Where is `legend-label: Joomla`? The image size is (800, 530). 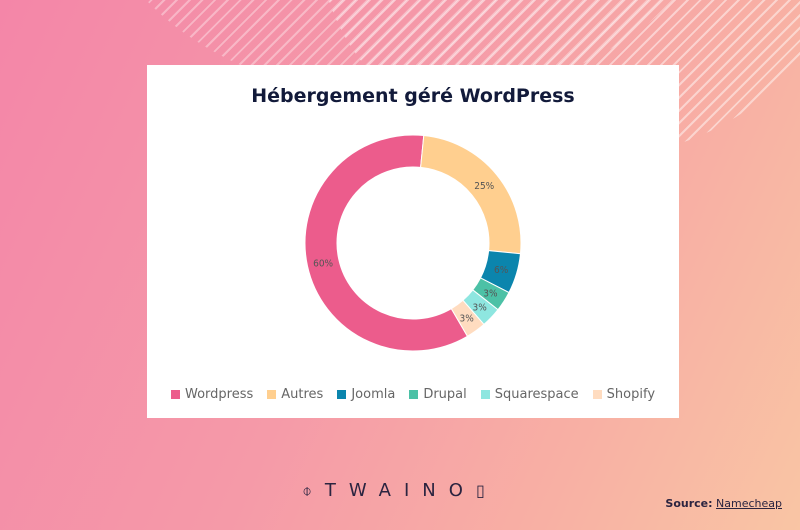
legend-label: Joomla is located at coordinates (373, 394).